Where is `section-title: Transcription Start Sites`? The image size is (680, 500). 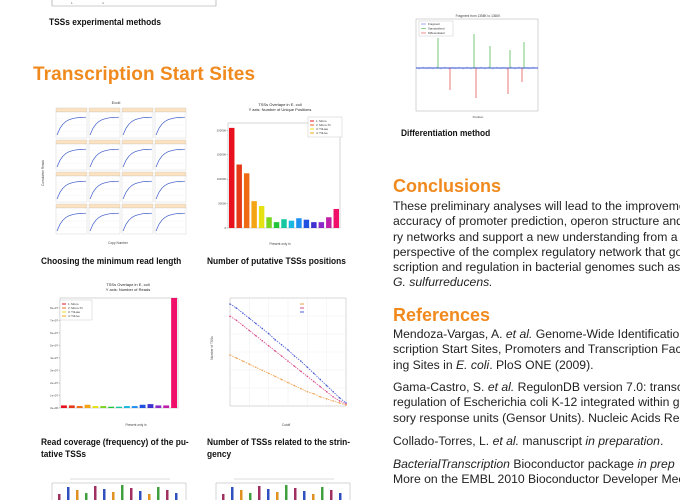
section-title: Transcription Start Sites is located at coordinates (144, 74).